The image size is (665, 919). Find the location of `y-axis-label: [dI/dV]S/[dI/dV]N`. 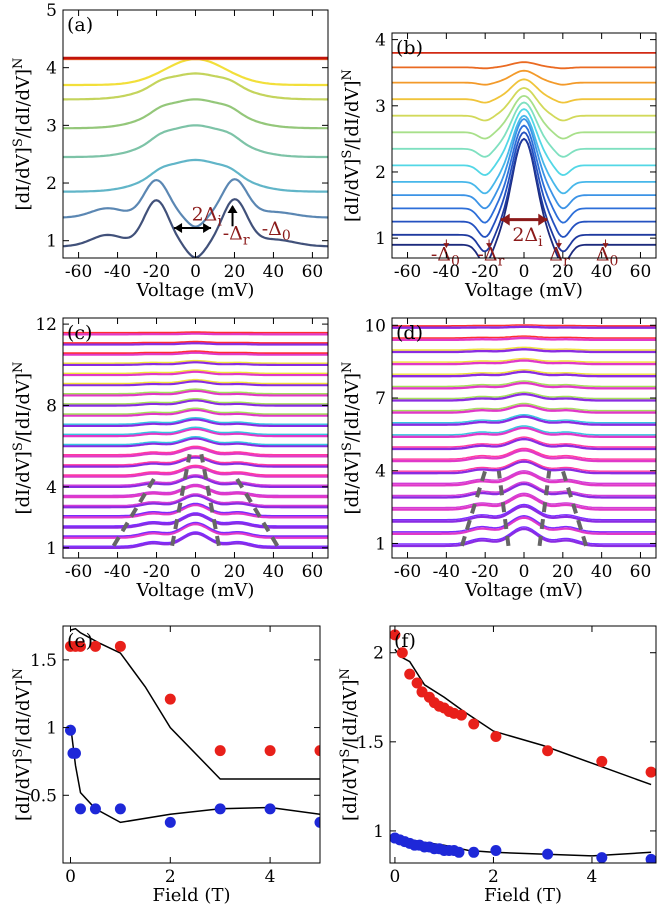

y-axis-label: [dI/dV]S/[dI/dV]N is located at coordinates (22, 744).